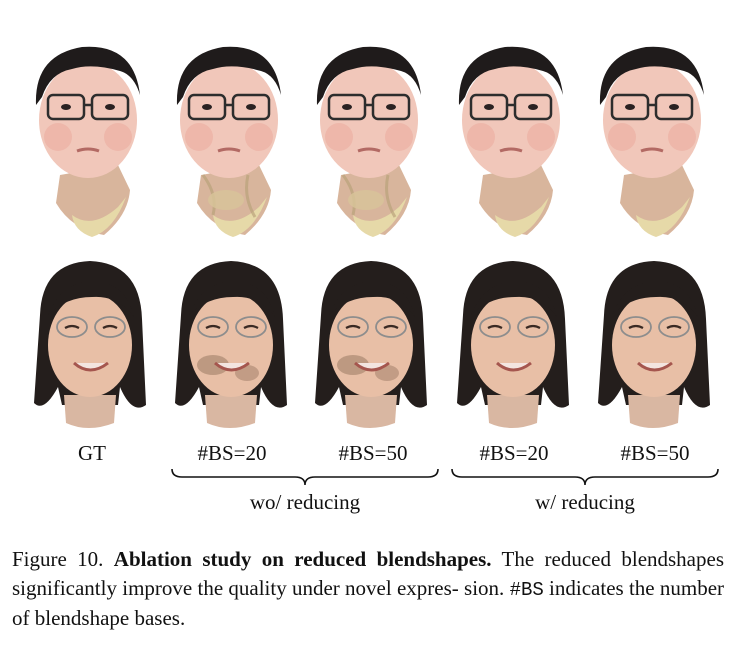  I want to click on caption-title: Ablation study on reduced blendshapes., so click(302, 559).